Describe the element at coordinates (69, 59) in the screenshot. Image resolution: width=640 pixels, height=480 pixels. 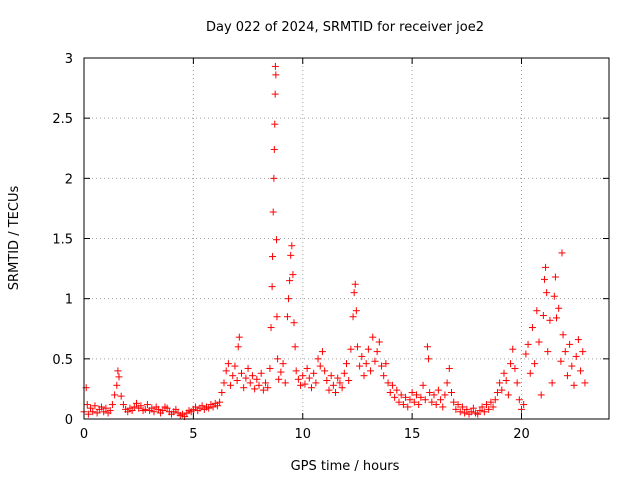
I see `y-tick-label: 3` at that location.